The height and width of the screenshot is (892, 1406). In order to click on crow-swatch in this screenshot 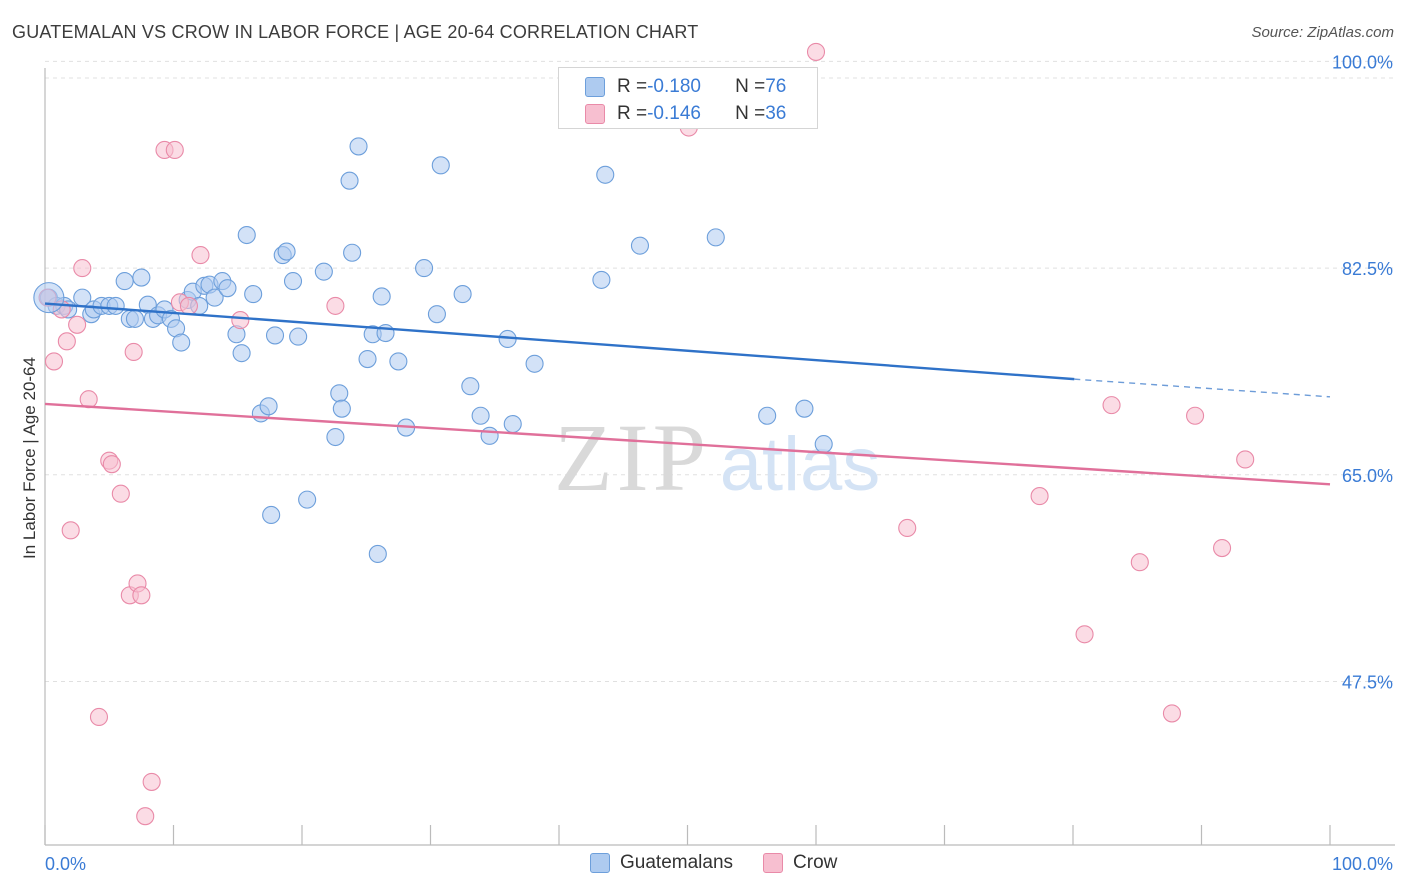, I will do `click(595, 114)`.